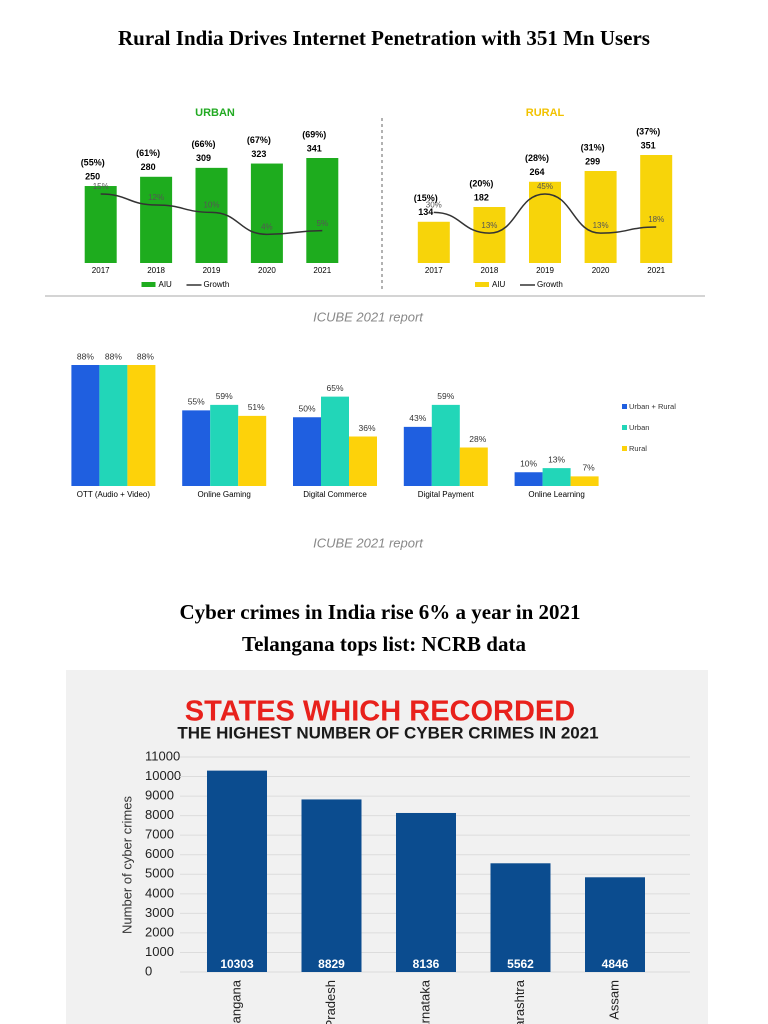 The image size is (768, 1024). What do you see at coordinates (196, 402) in the screenshot?
I see `value-label: 55%` at bounding box center [196, 402].